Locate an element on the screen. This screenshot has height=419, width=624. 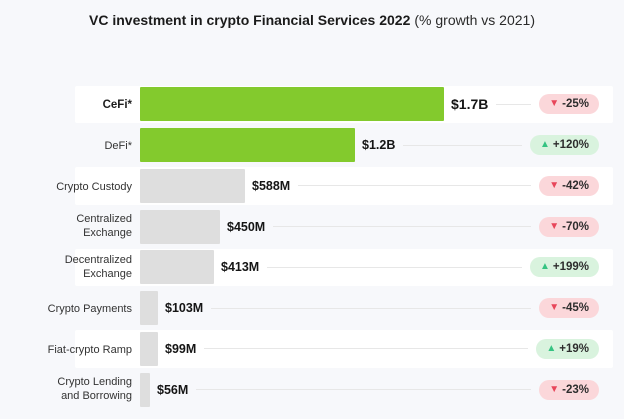
category-label: Fiat-crypto Ramp is located at coordinates (89, 349).